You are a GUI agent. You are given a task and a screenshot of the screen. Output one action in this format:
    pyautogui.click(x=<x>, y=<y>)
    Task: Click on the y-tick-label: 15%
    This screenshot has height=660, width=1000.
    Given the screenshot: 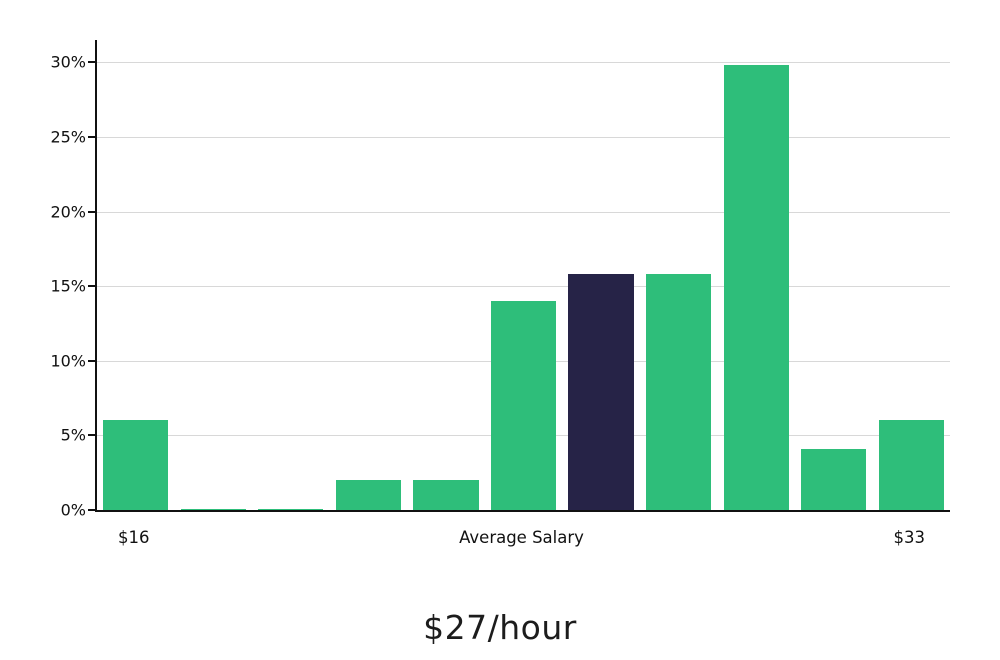 What is the action you would take?
    pyautogui.click(x=68, y=286)
    